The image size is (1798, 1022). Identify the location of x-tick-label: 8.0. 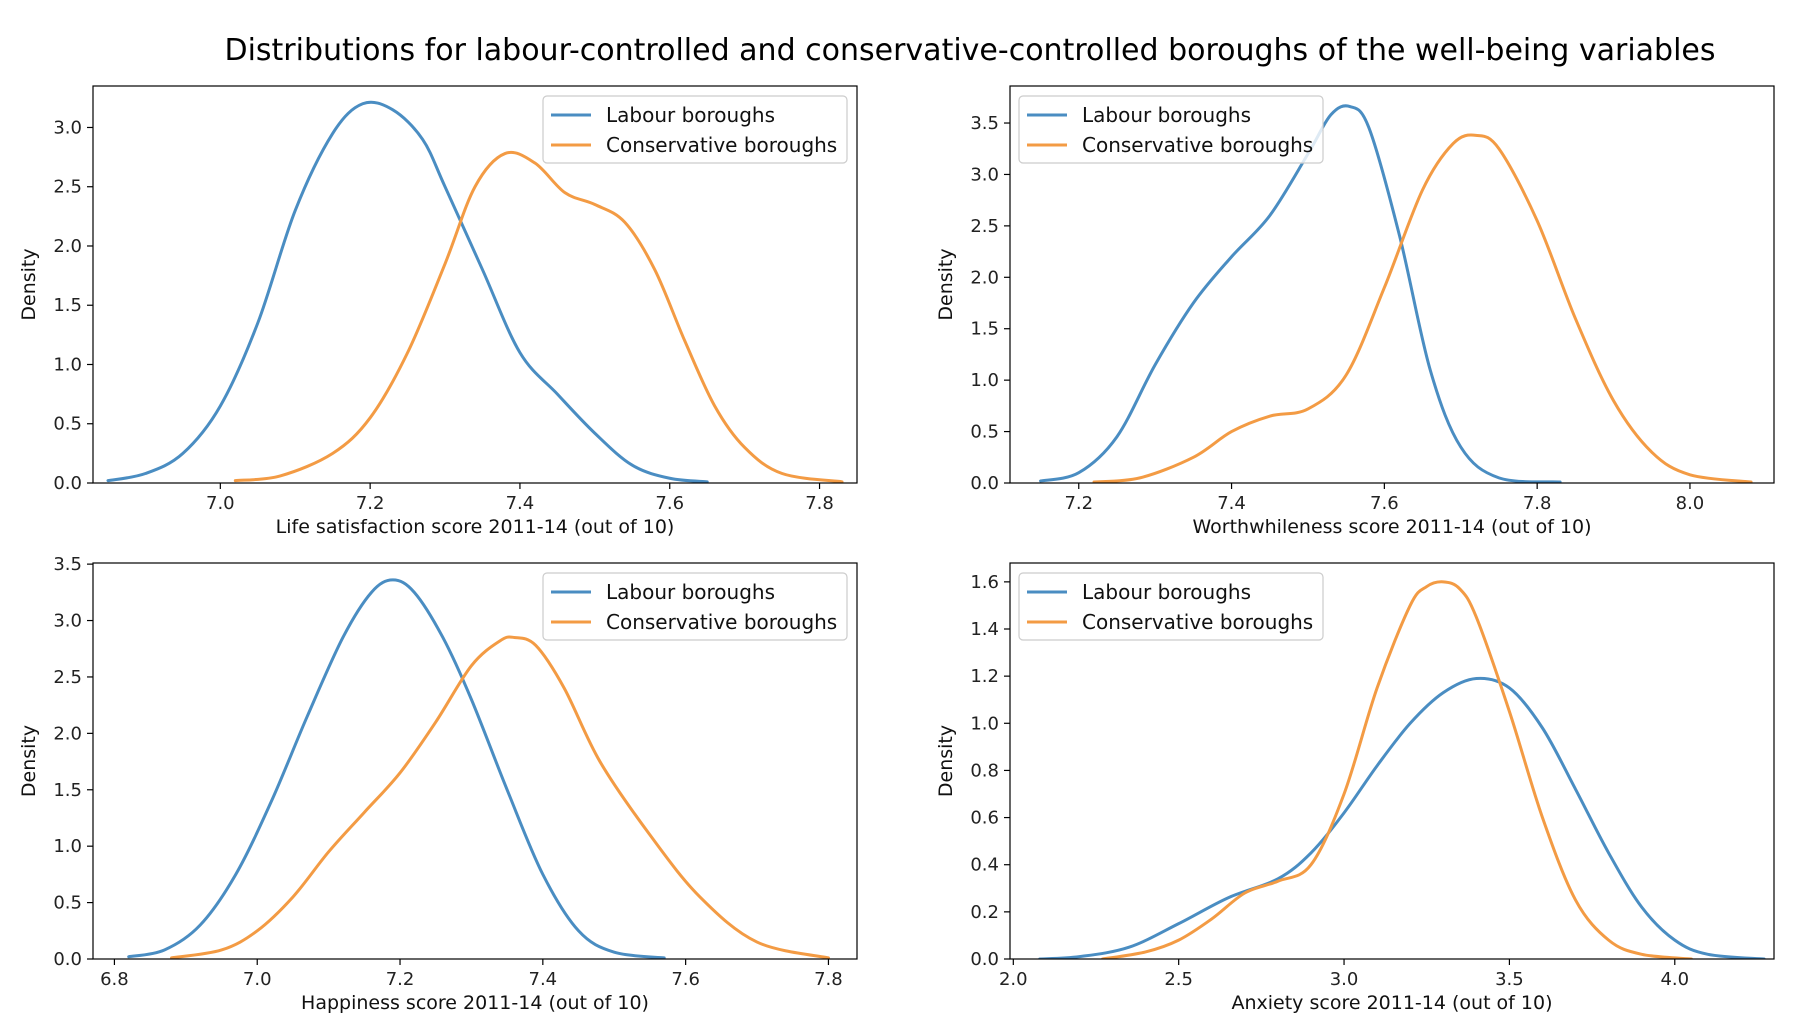
(1690, 503).